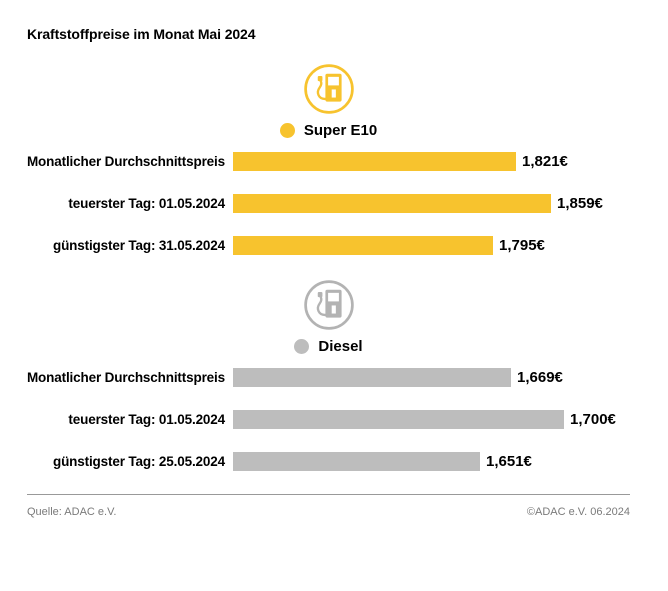 This screenshot has width=668, height=591. I want to click on bar-super-durchschnitt, so click(374, 161).